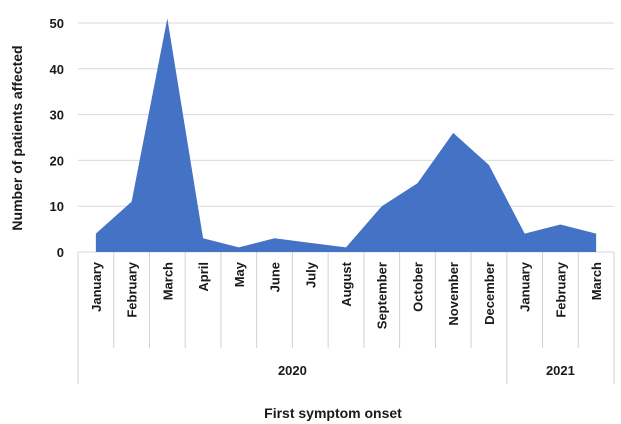  I want to click on x-tick-label: September, so click(382, 295).